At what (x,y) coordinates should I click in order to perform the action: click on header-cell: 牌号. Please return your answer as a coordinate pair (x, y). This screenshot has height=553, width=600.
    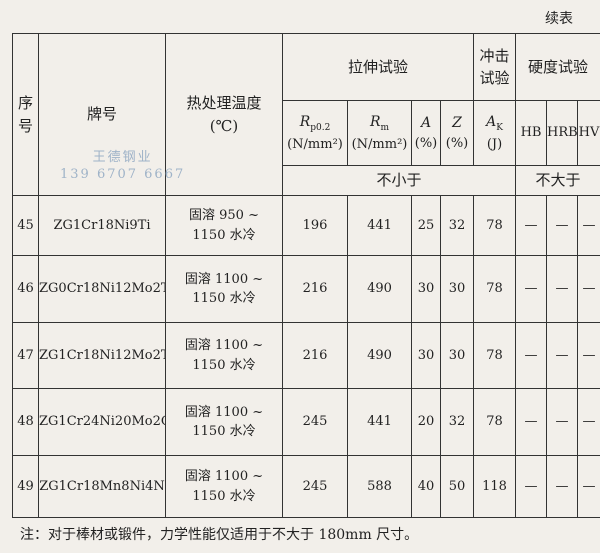
    Looking at the image, I should click on (102, 114).